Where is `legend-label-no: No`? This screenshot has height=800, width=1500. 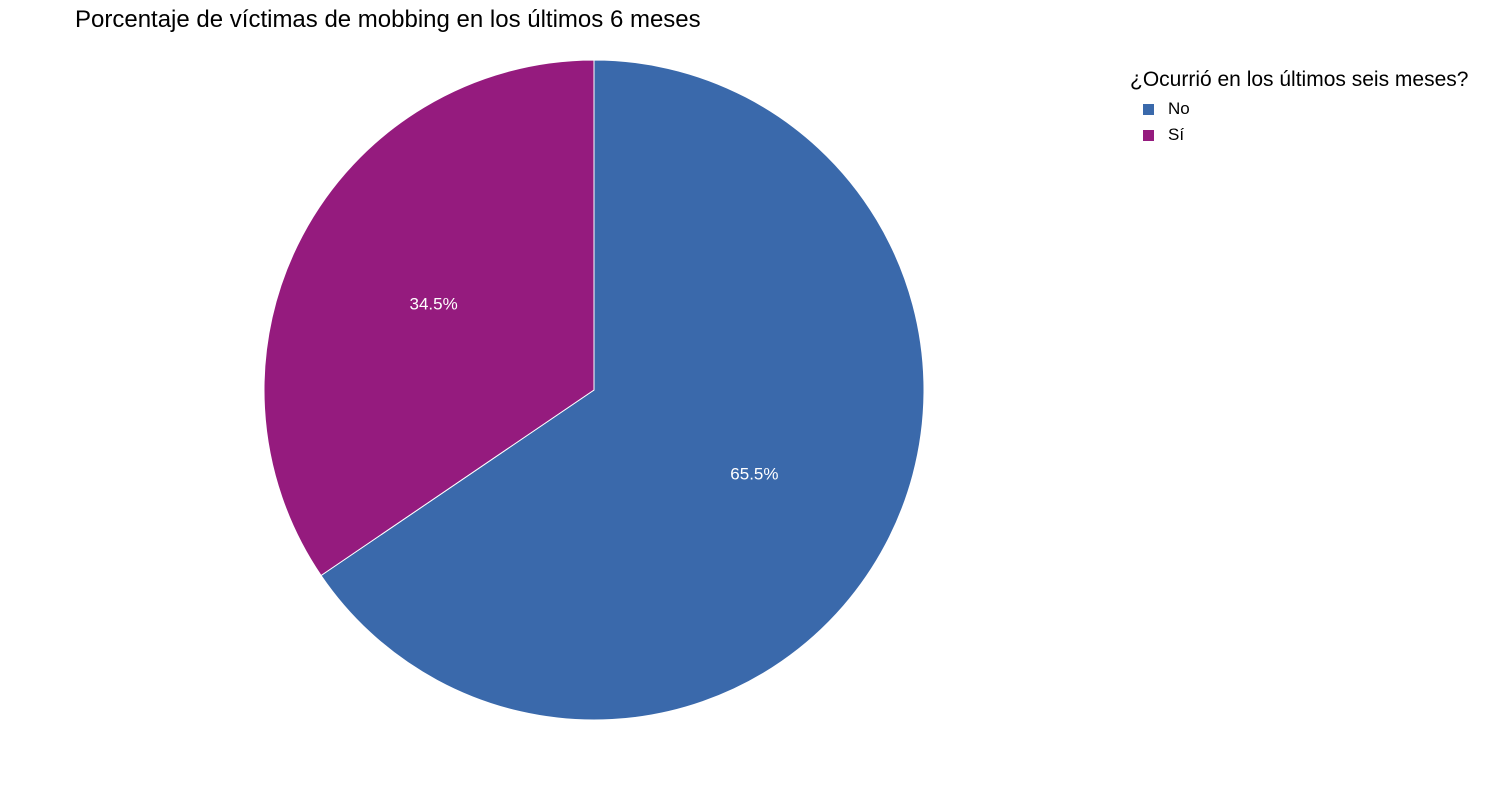
legend-label-no: No is located at coordinates (1179, 108).